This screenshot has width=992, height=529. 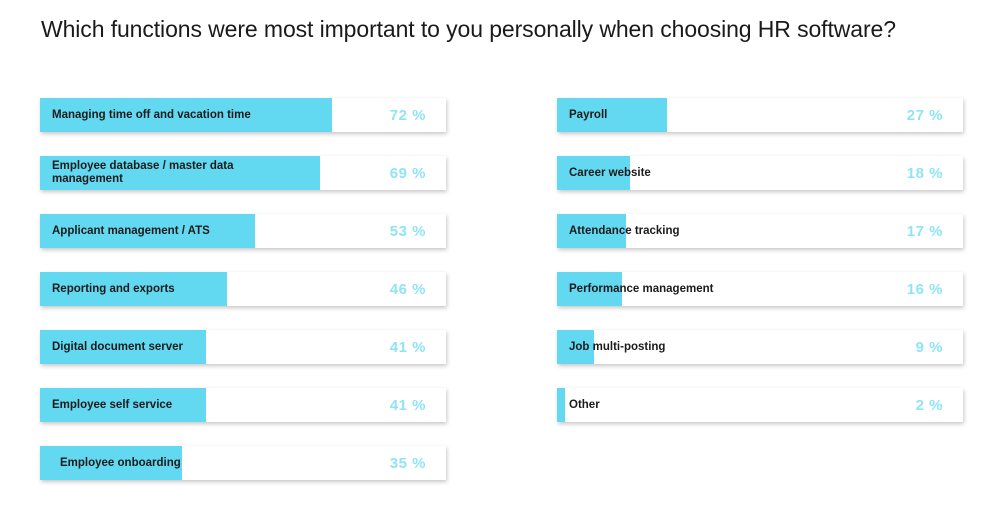 What do you see at coordinates (407, 289) in the screenshot?
I see `bar-value-label: 46 %` at bounding box center [407, 289].